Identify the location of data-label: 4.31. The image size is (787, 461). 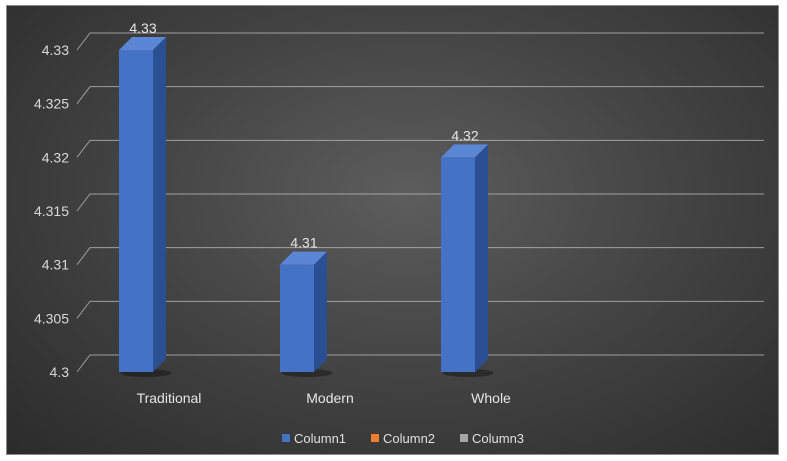
(303, 243).